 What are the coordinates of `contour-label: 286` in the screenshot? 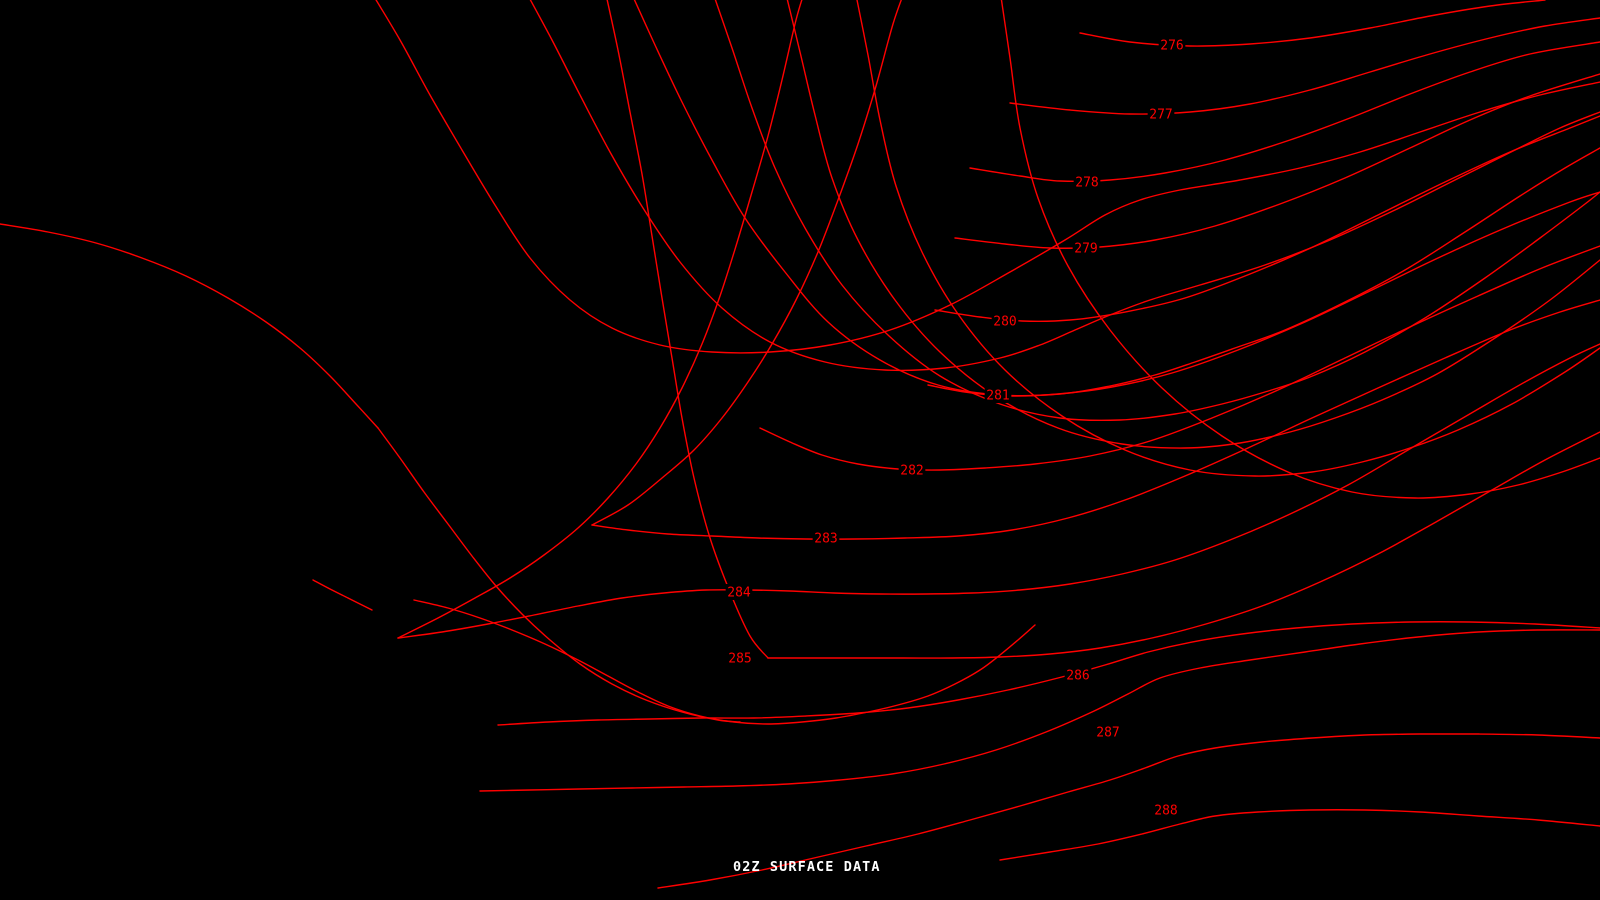 It's located at (1077, 676).